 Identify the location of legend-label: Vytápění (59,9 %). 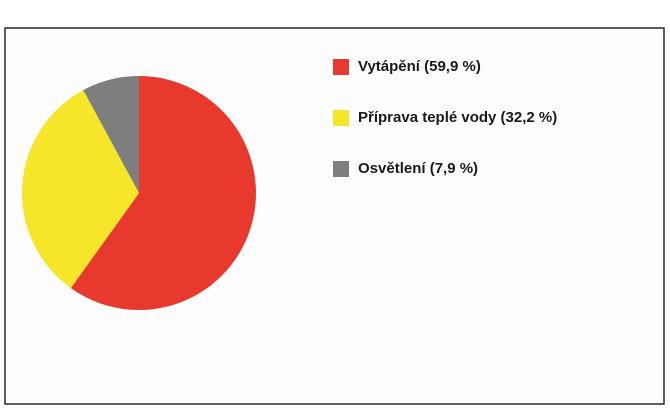
(419, 66).